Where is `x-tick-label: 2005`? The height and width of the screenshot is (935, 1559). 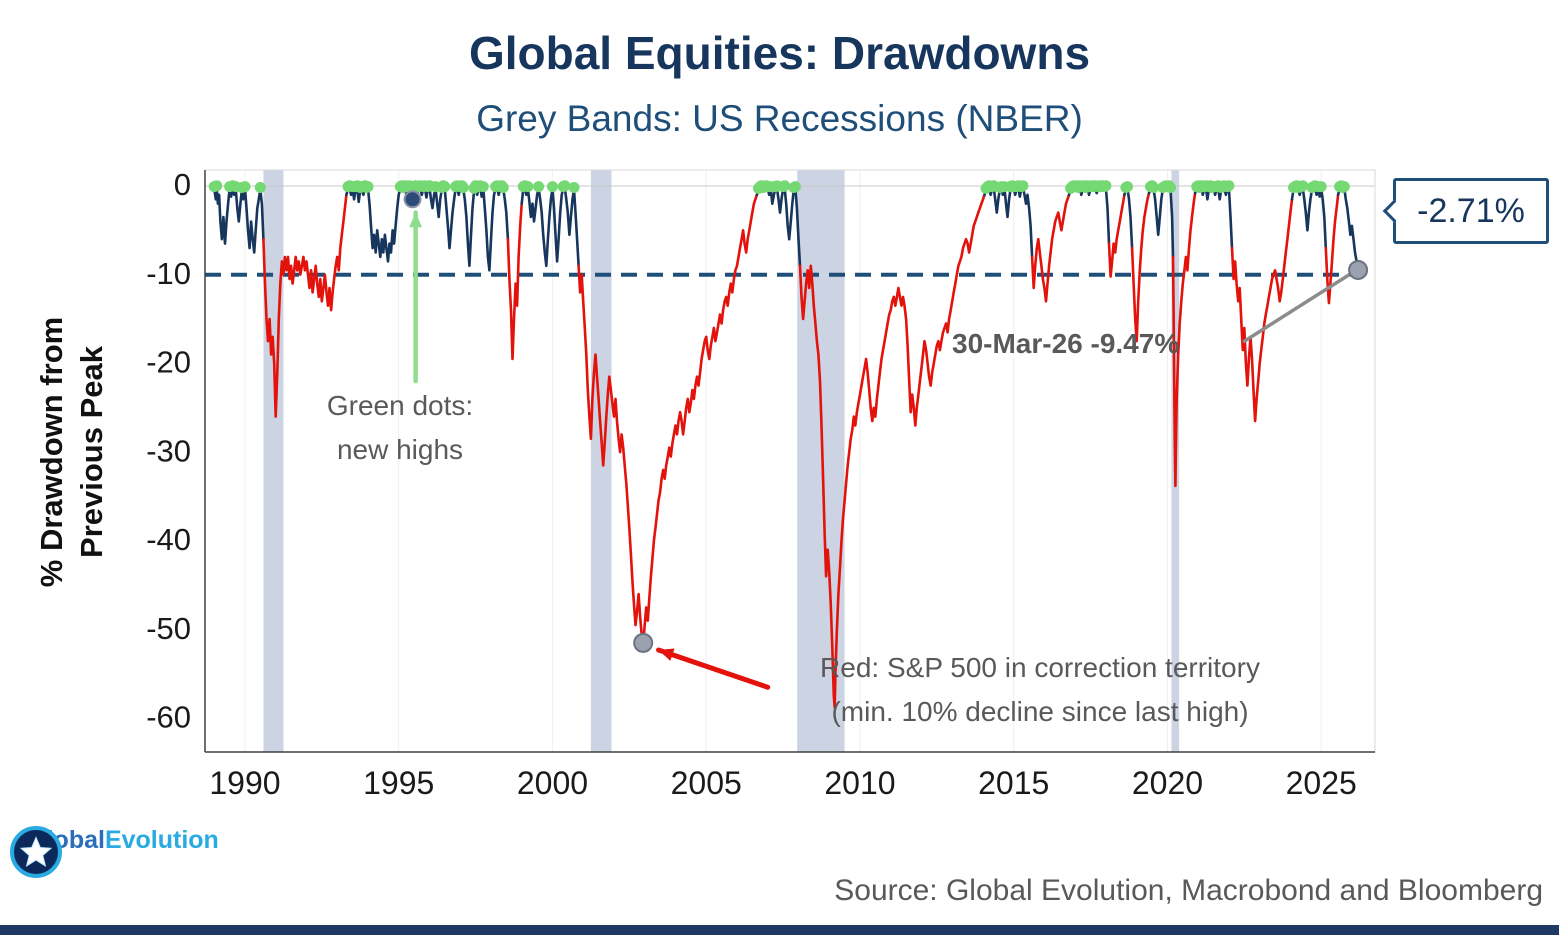
x-tick-label: 2005 is located at coordinates (706, 783).